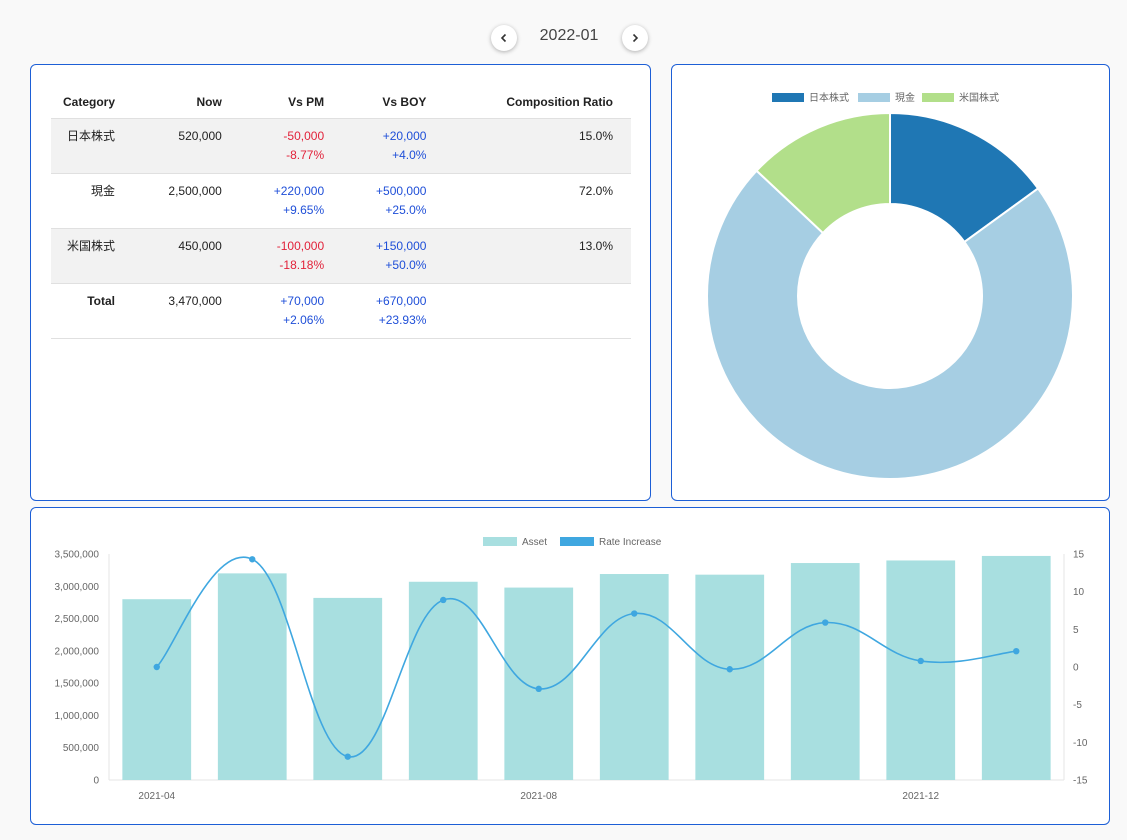 The image size is (1127, 840). What do you see at coordinates (92, 256) in the screenshot?
I see `cell-category: 米国株式` at bounding box center [92, 256].